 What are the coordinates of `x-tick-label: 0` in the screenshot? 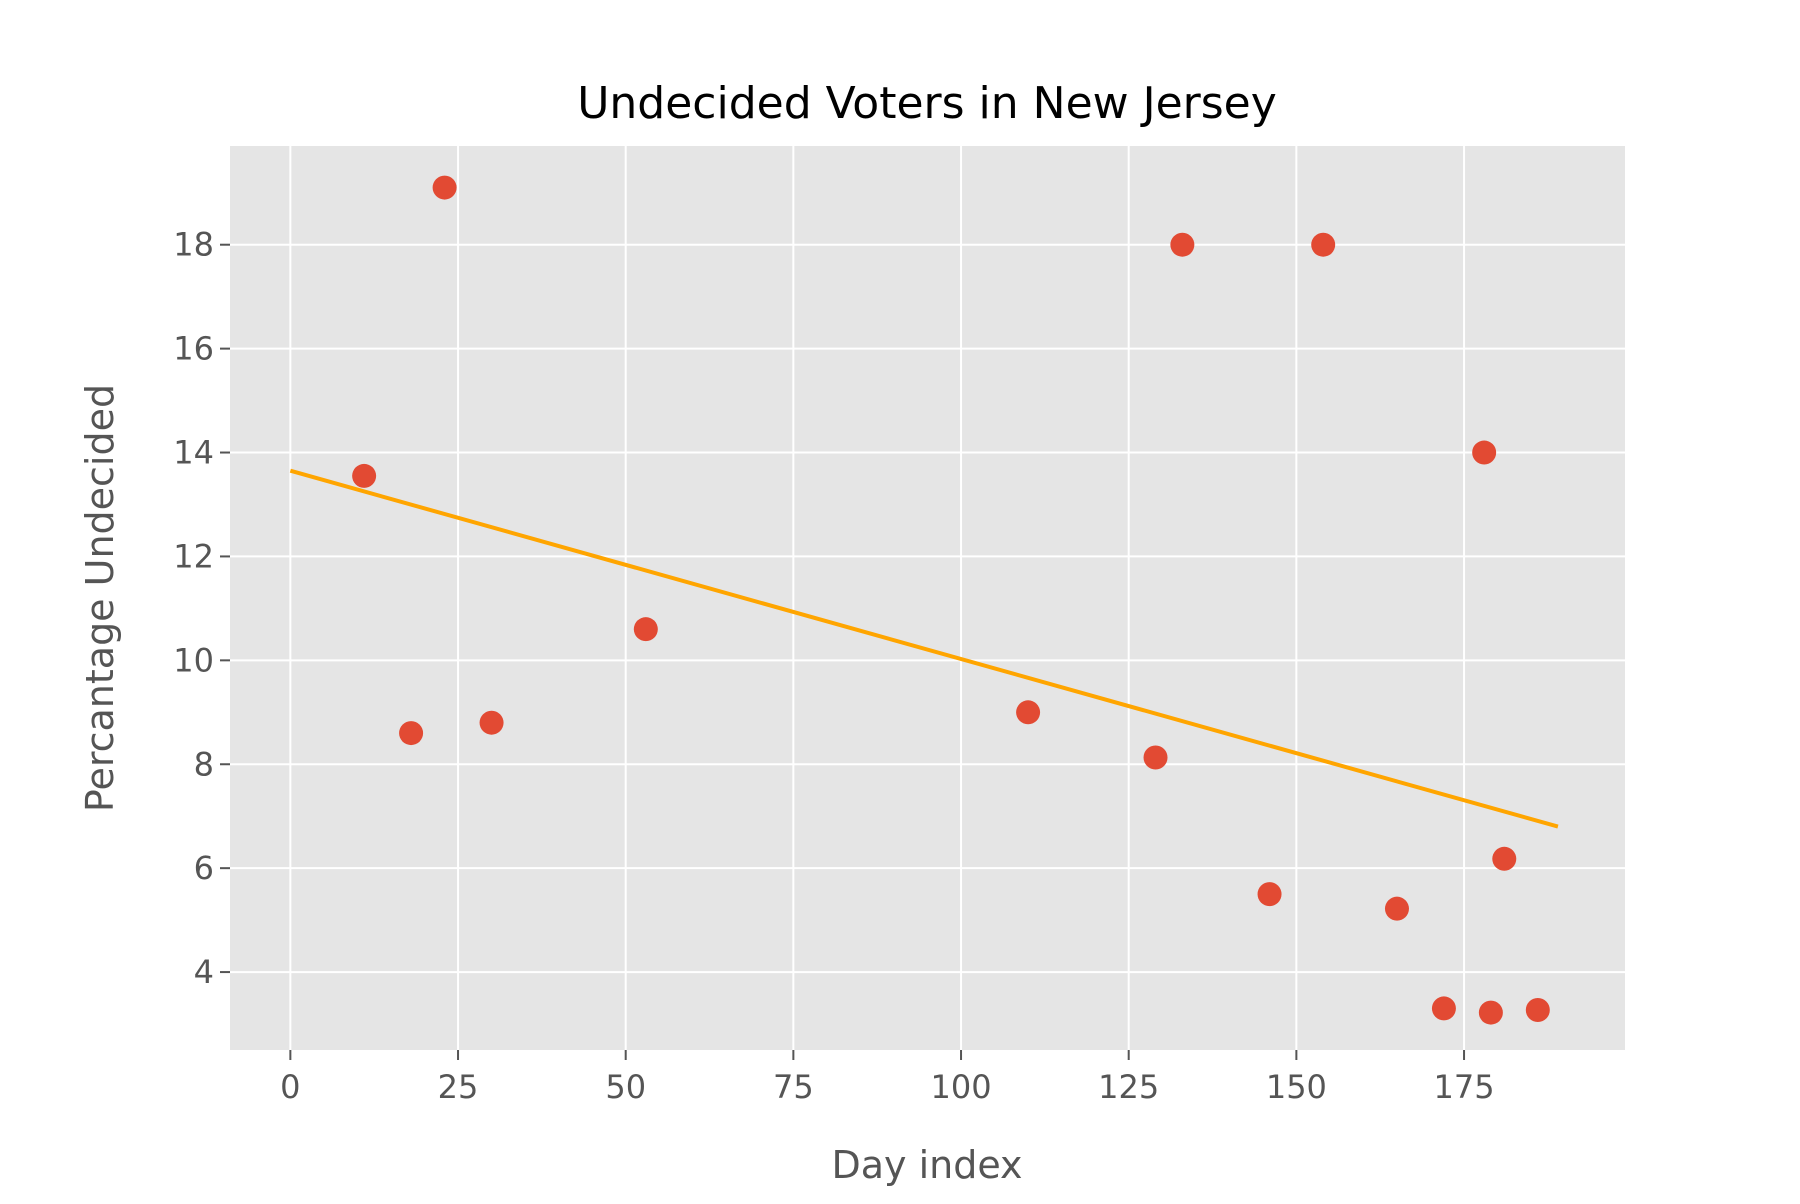 It's located at (290, 1087).